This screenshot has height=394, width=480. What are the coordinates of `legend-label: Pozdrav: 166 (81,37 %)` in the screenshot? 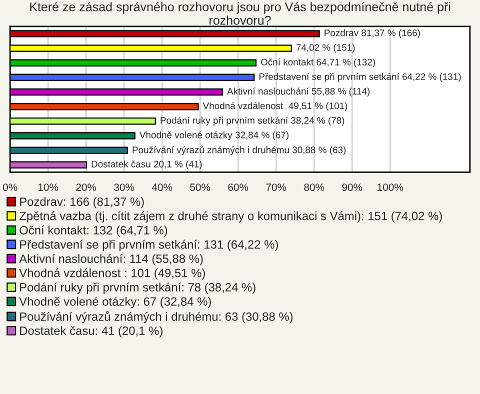 It's located at (82, 202).